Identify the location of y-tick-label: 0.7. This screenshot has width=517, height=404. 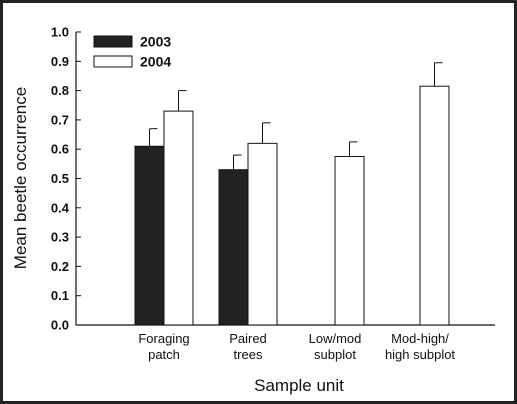
(60, 119).